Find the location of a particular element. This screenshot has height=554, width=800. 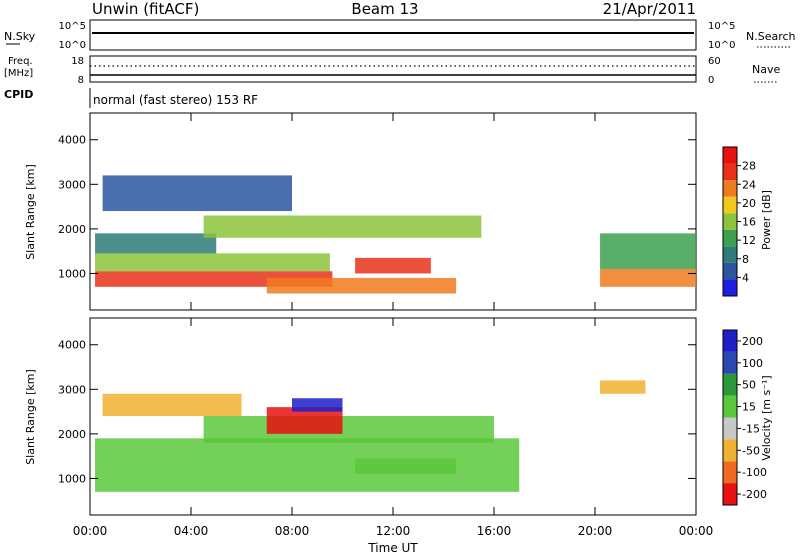

power-ytick-label: 2000 is located at coordinates (72, 229).